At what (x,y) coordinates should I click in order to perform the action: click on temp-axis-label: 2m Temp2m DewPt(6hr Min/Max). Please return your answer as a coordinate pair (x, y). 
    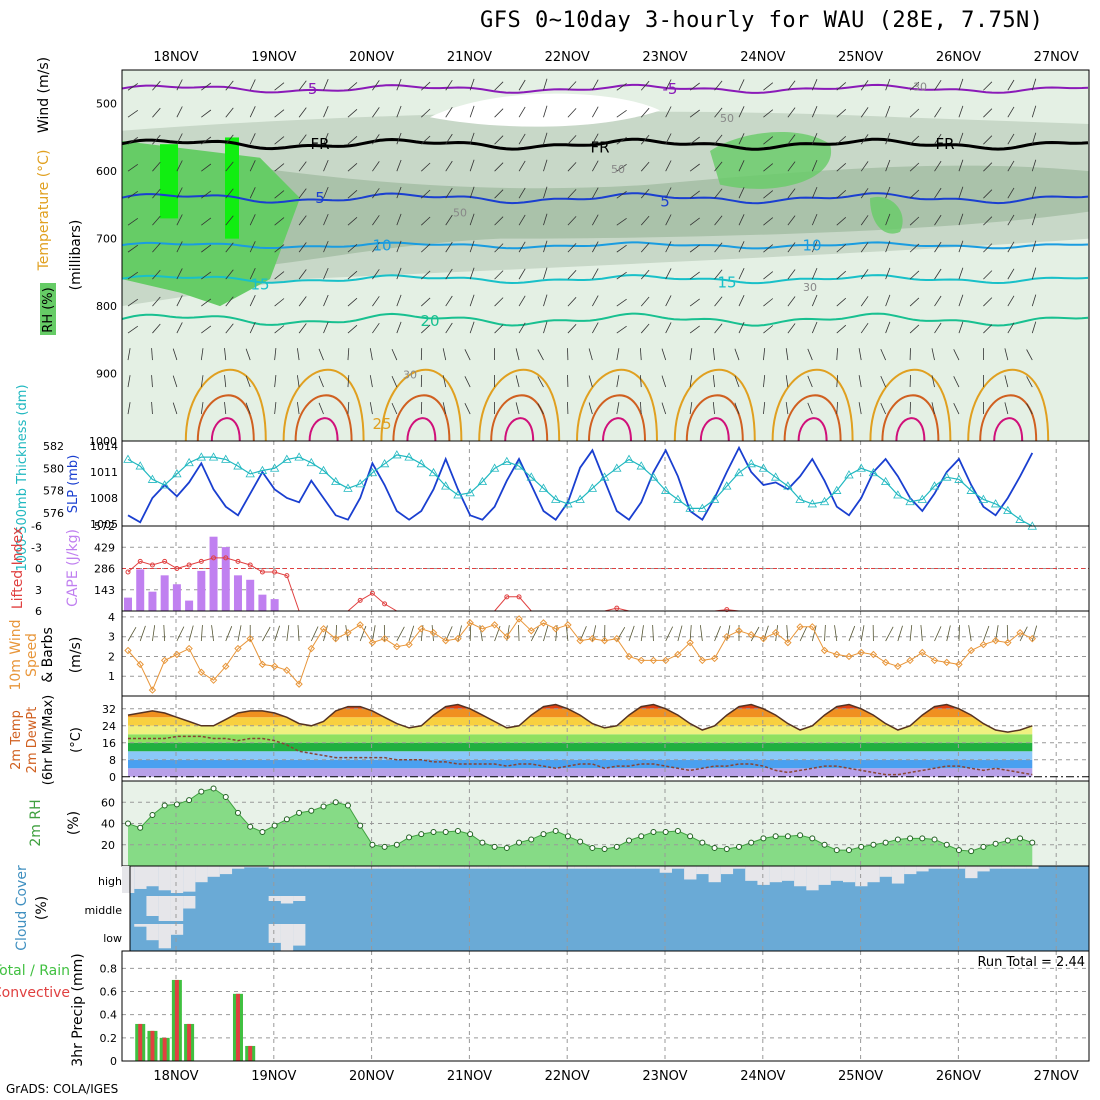
    Looking at the image, I should click on (32, 740).